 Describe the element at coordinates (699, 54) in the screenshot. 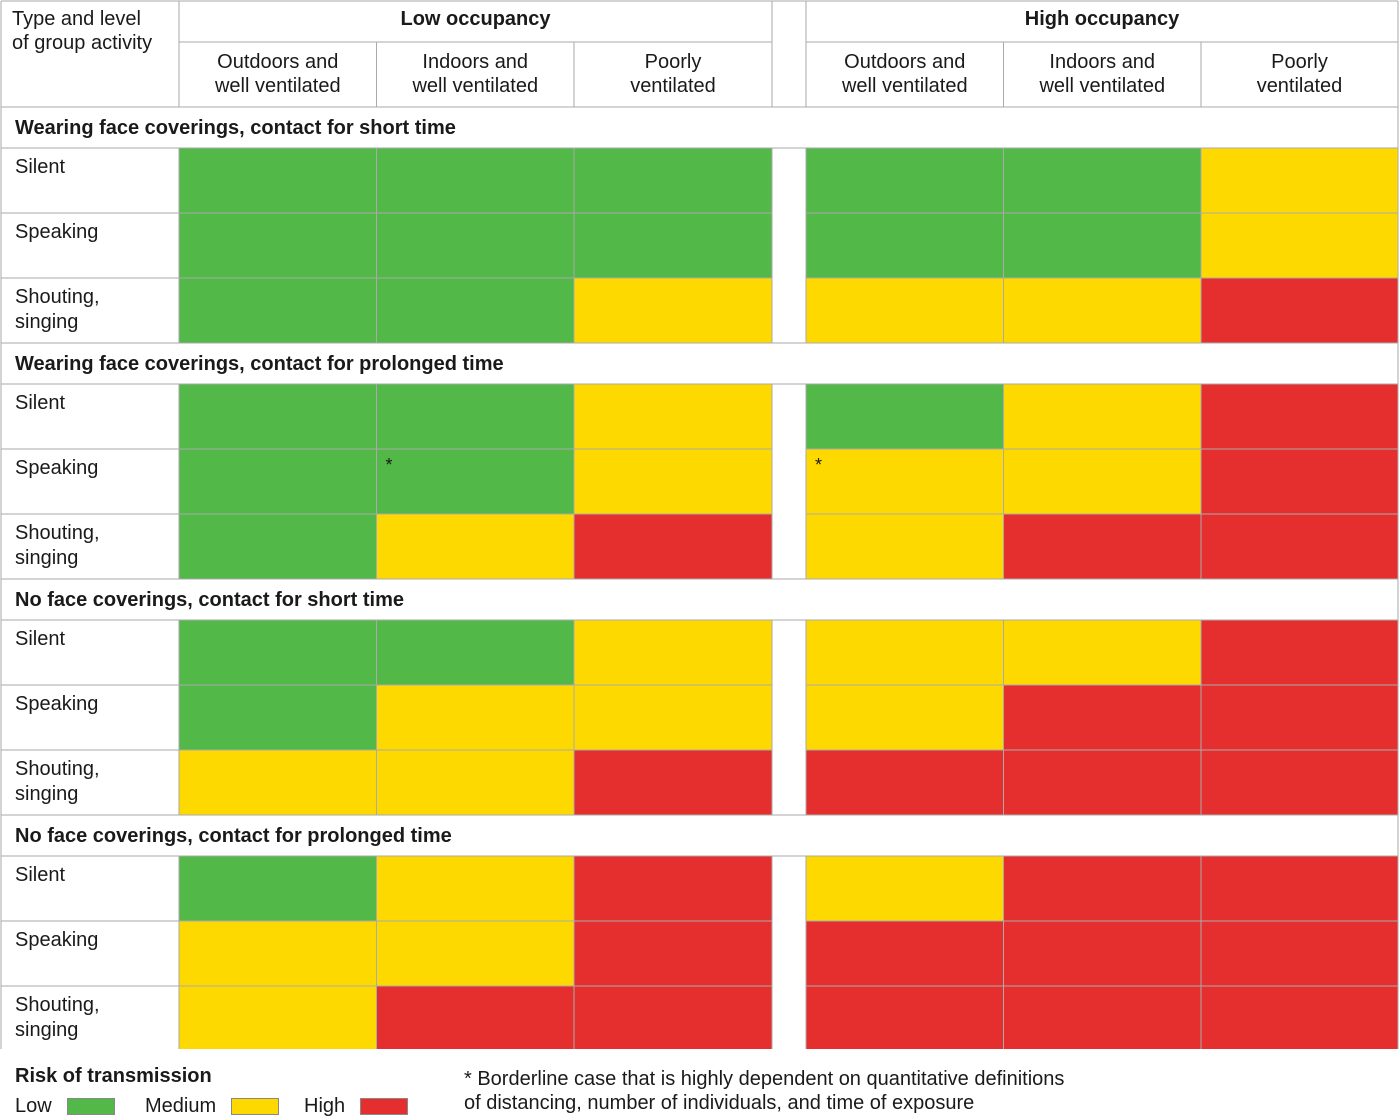

I see `header-background` at that location.